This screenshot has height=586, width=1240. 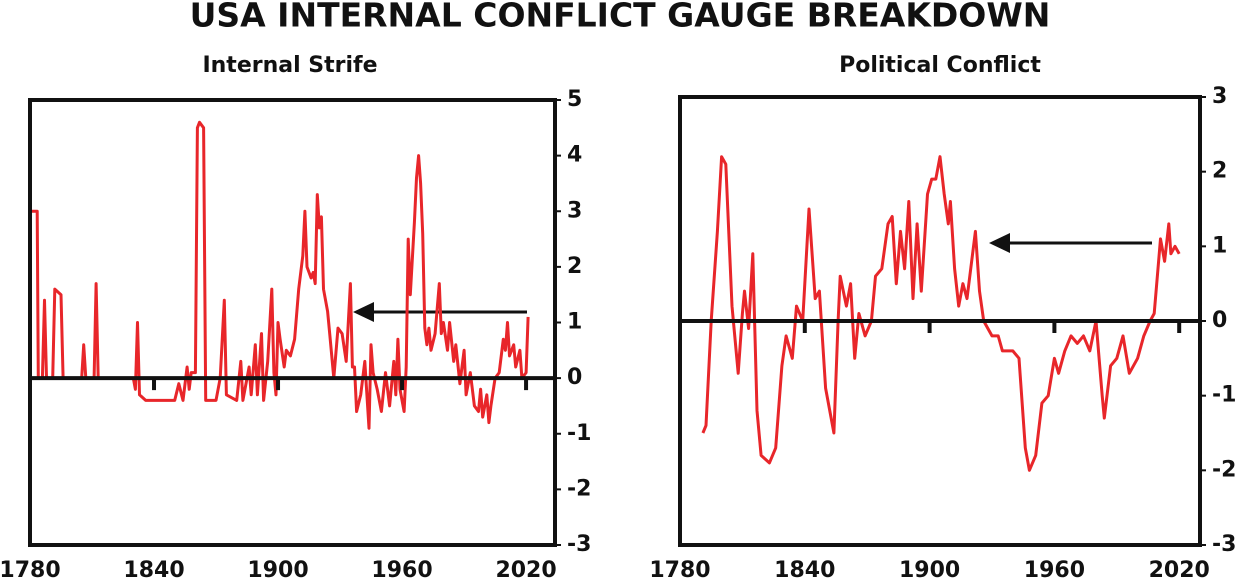 What do you see at coordinates (940, 65) in the screenshot?
I see `panel-title: Political Conflict` at bounding box center [940, 65].